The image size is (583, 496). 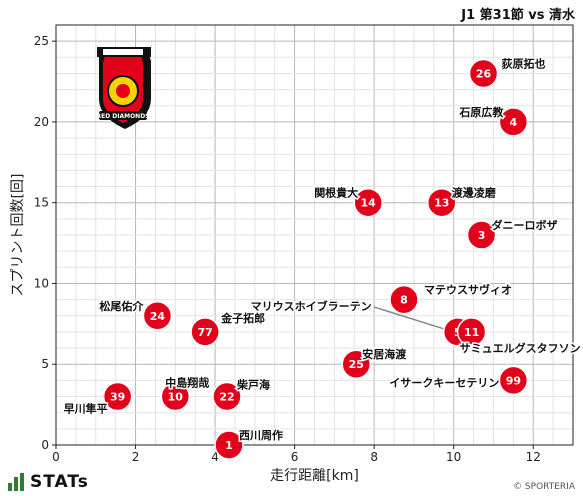 What do you see at coordinates (187, 383) in the screenshot?
I see `player-name-label: 中島翔哉` at bounding box center [187, 383].